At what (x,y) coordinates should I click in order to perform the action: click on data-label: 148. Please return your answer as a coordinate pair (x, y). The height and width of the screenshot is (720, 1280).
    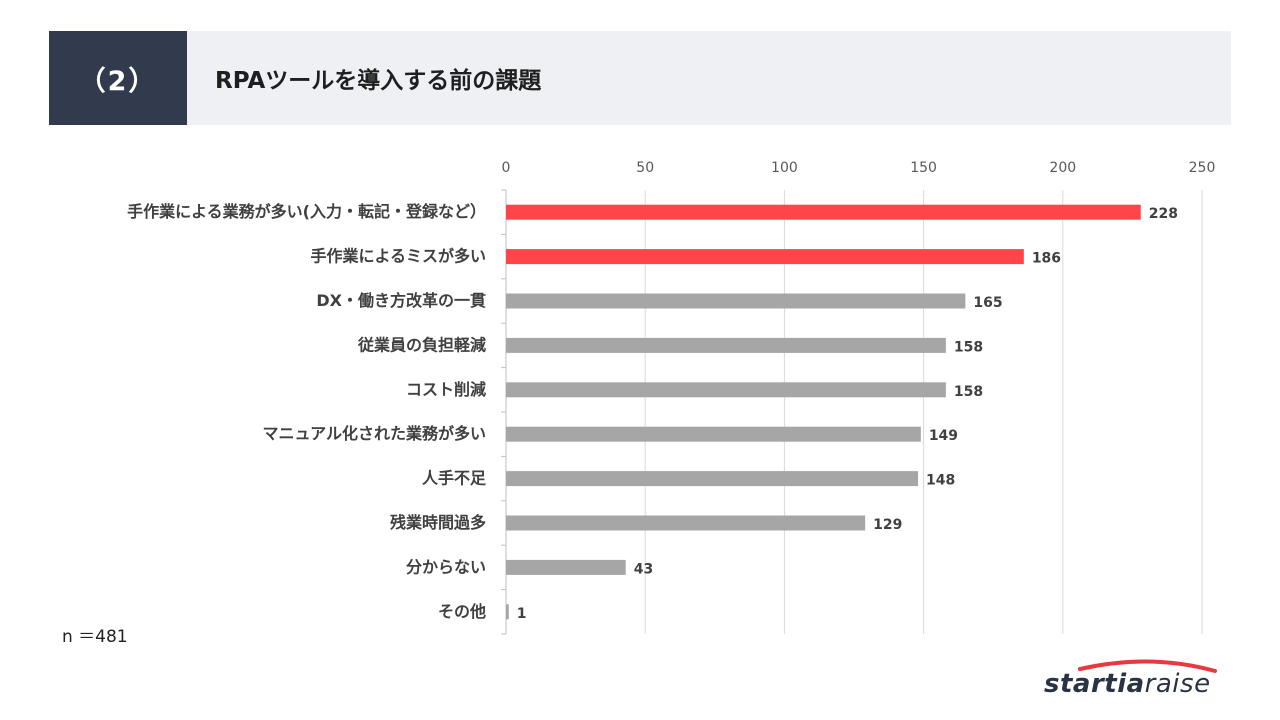
    Looking at the image, I should click on (940, 481).